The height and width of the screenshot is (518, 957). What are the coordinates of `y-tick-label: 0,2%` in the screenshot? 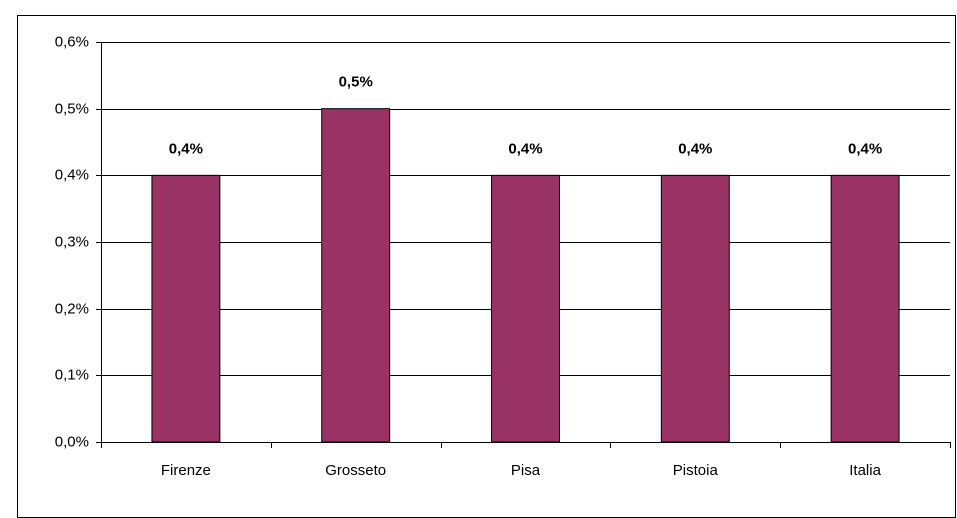 It's located at (72, 308).